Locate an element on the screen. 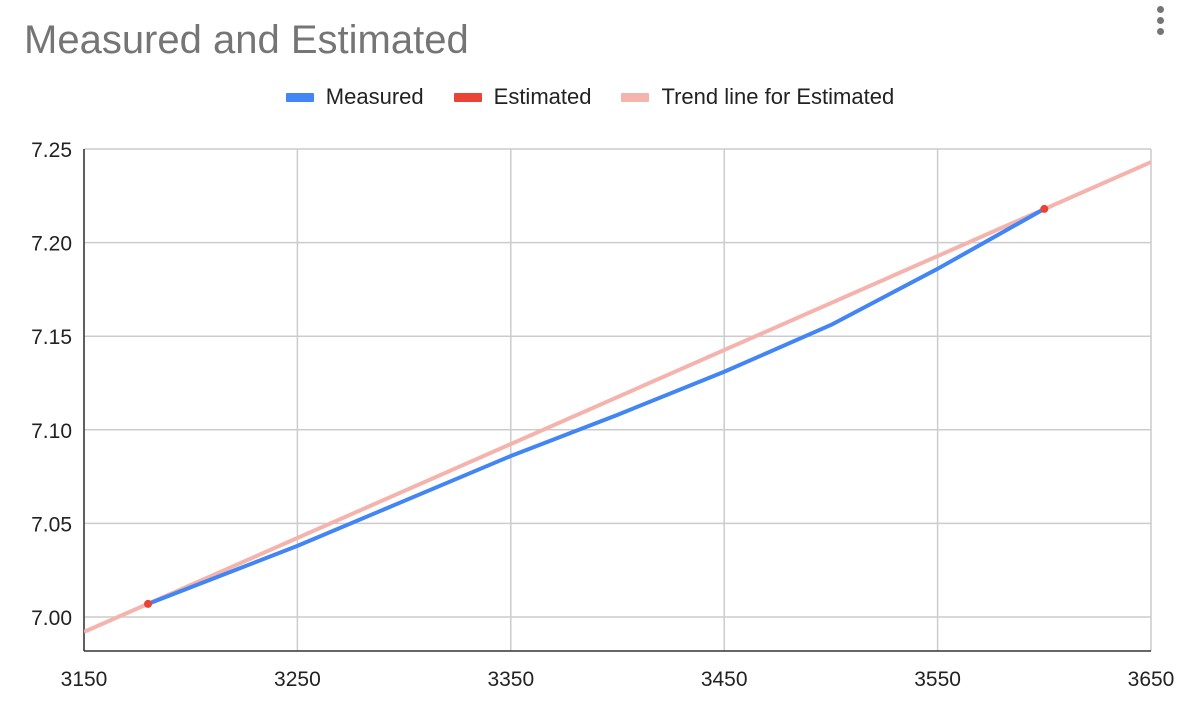 This screenshot has width=1180, height=716. y-tick-label: 7.10 is located at coordinates (51, 431).